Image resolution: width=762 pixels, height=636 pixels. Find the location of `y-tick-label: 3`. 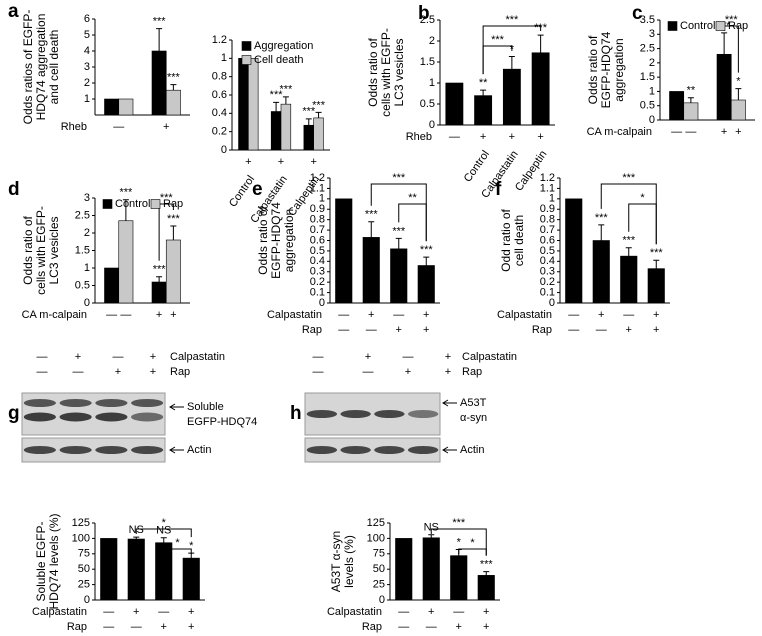

y-tick-label: 3 is located at coordinates (87, 198).